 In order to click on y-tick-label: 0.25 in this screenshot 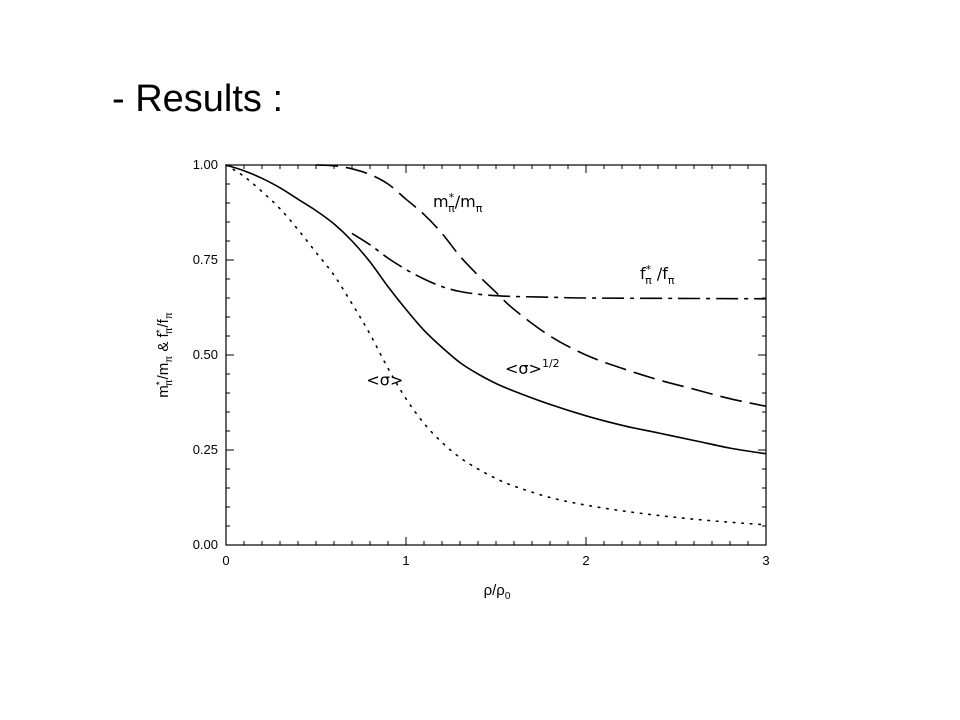, I will do `click(205, 449)`.